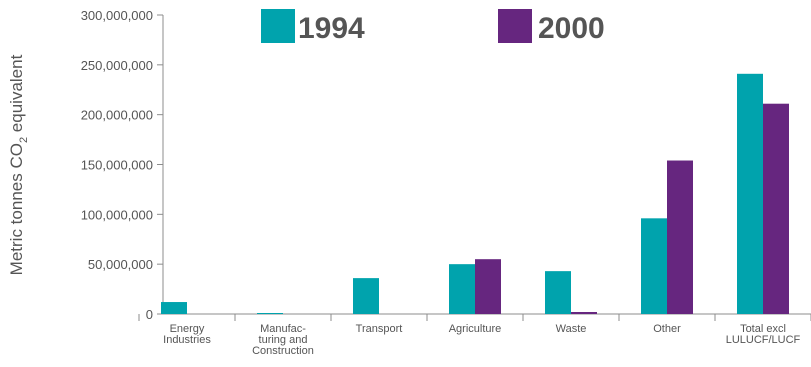 This screenshot has height=367, width=811. I want to click on y-tick-label: 200,000,000, so click(117, 115).